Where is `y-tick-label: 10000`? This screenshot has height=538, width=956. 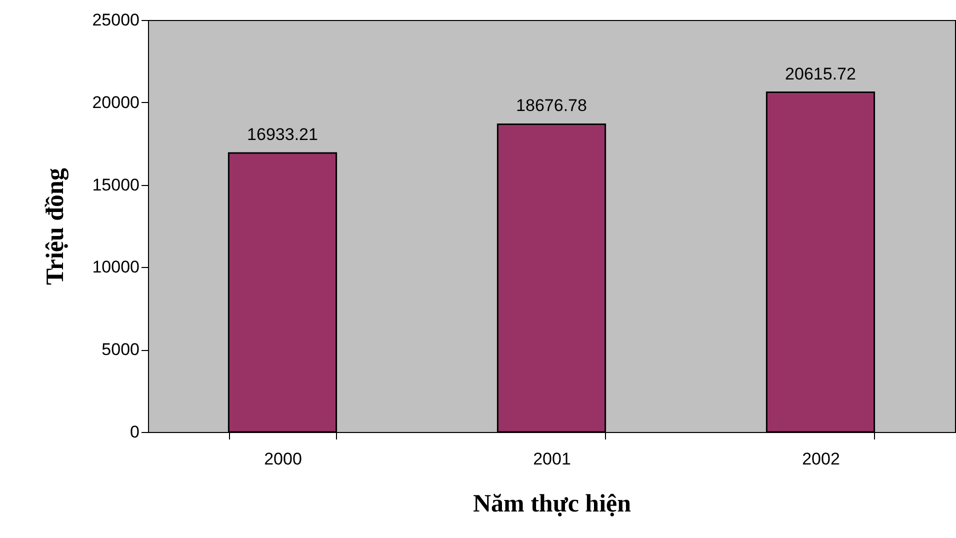
y-tick-label: 10000 is located at coordinates (116, 267).